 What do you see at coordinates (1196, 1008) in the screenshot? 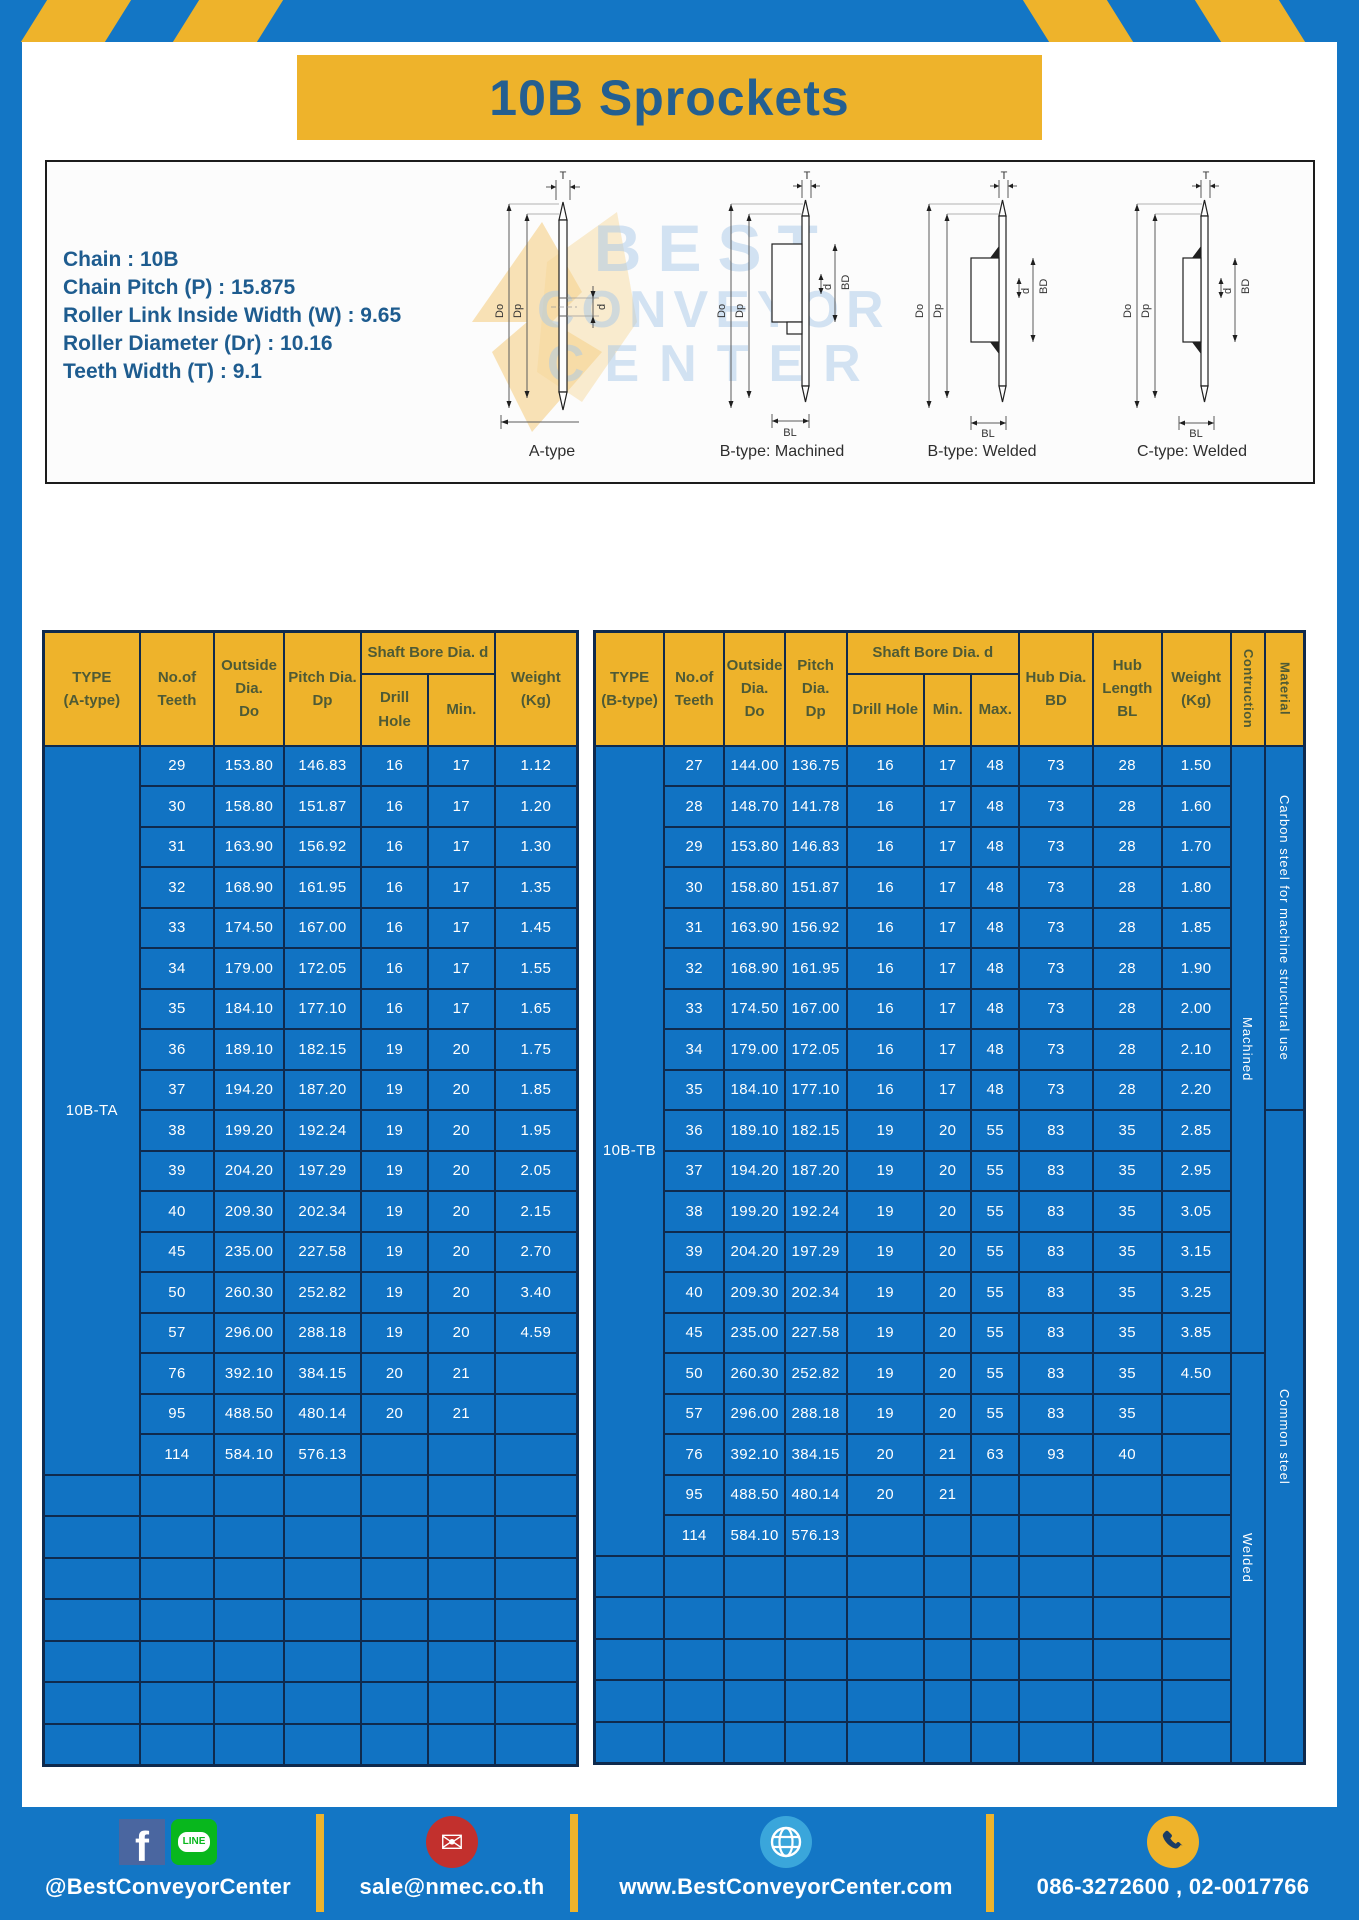
I see `table-cell: 2.00` at bounding box center [1196, 1008].